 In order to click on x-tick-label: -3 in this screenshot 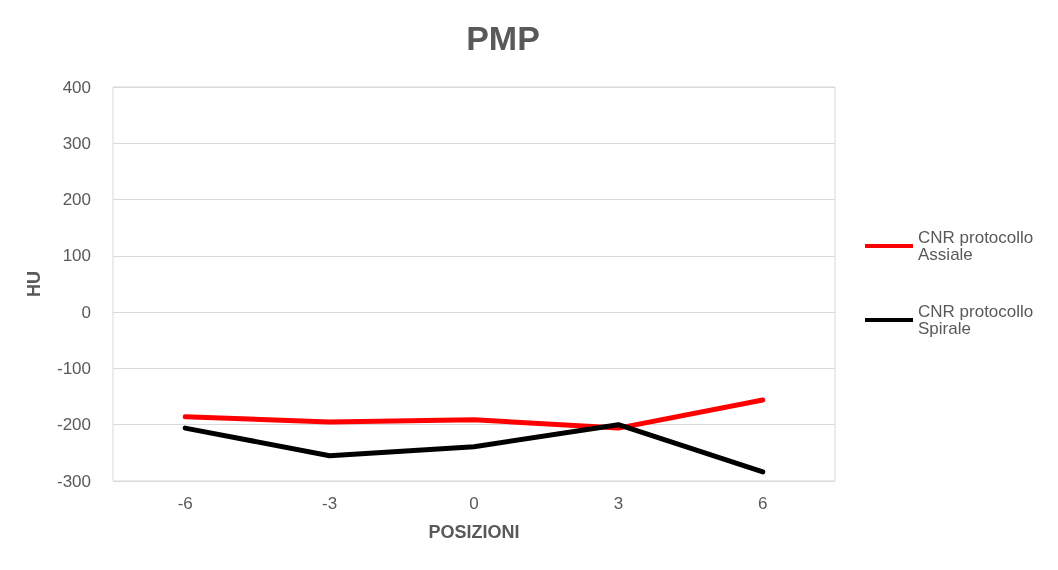, I will do `click(330, 503)`.